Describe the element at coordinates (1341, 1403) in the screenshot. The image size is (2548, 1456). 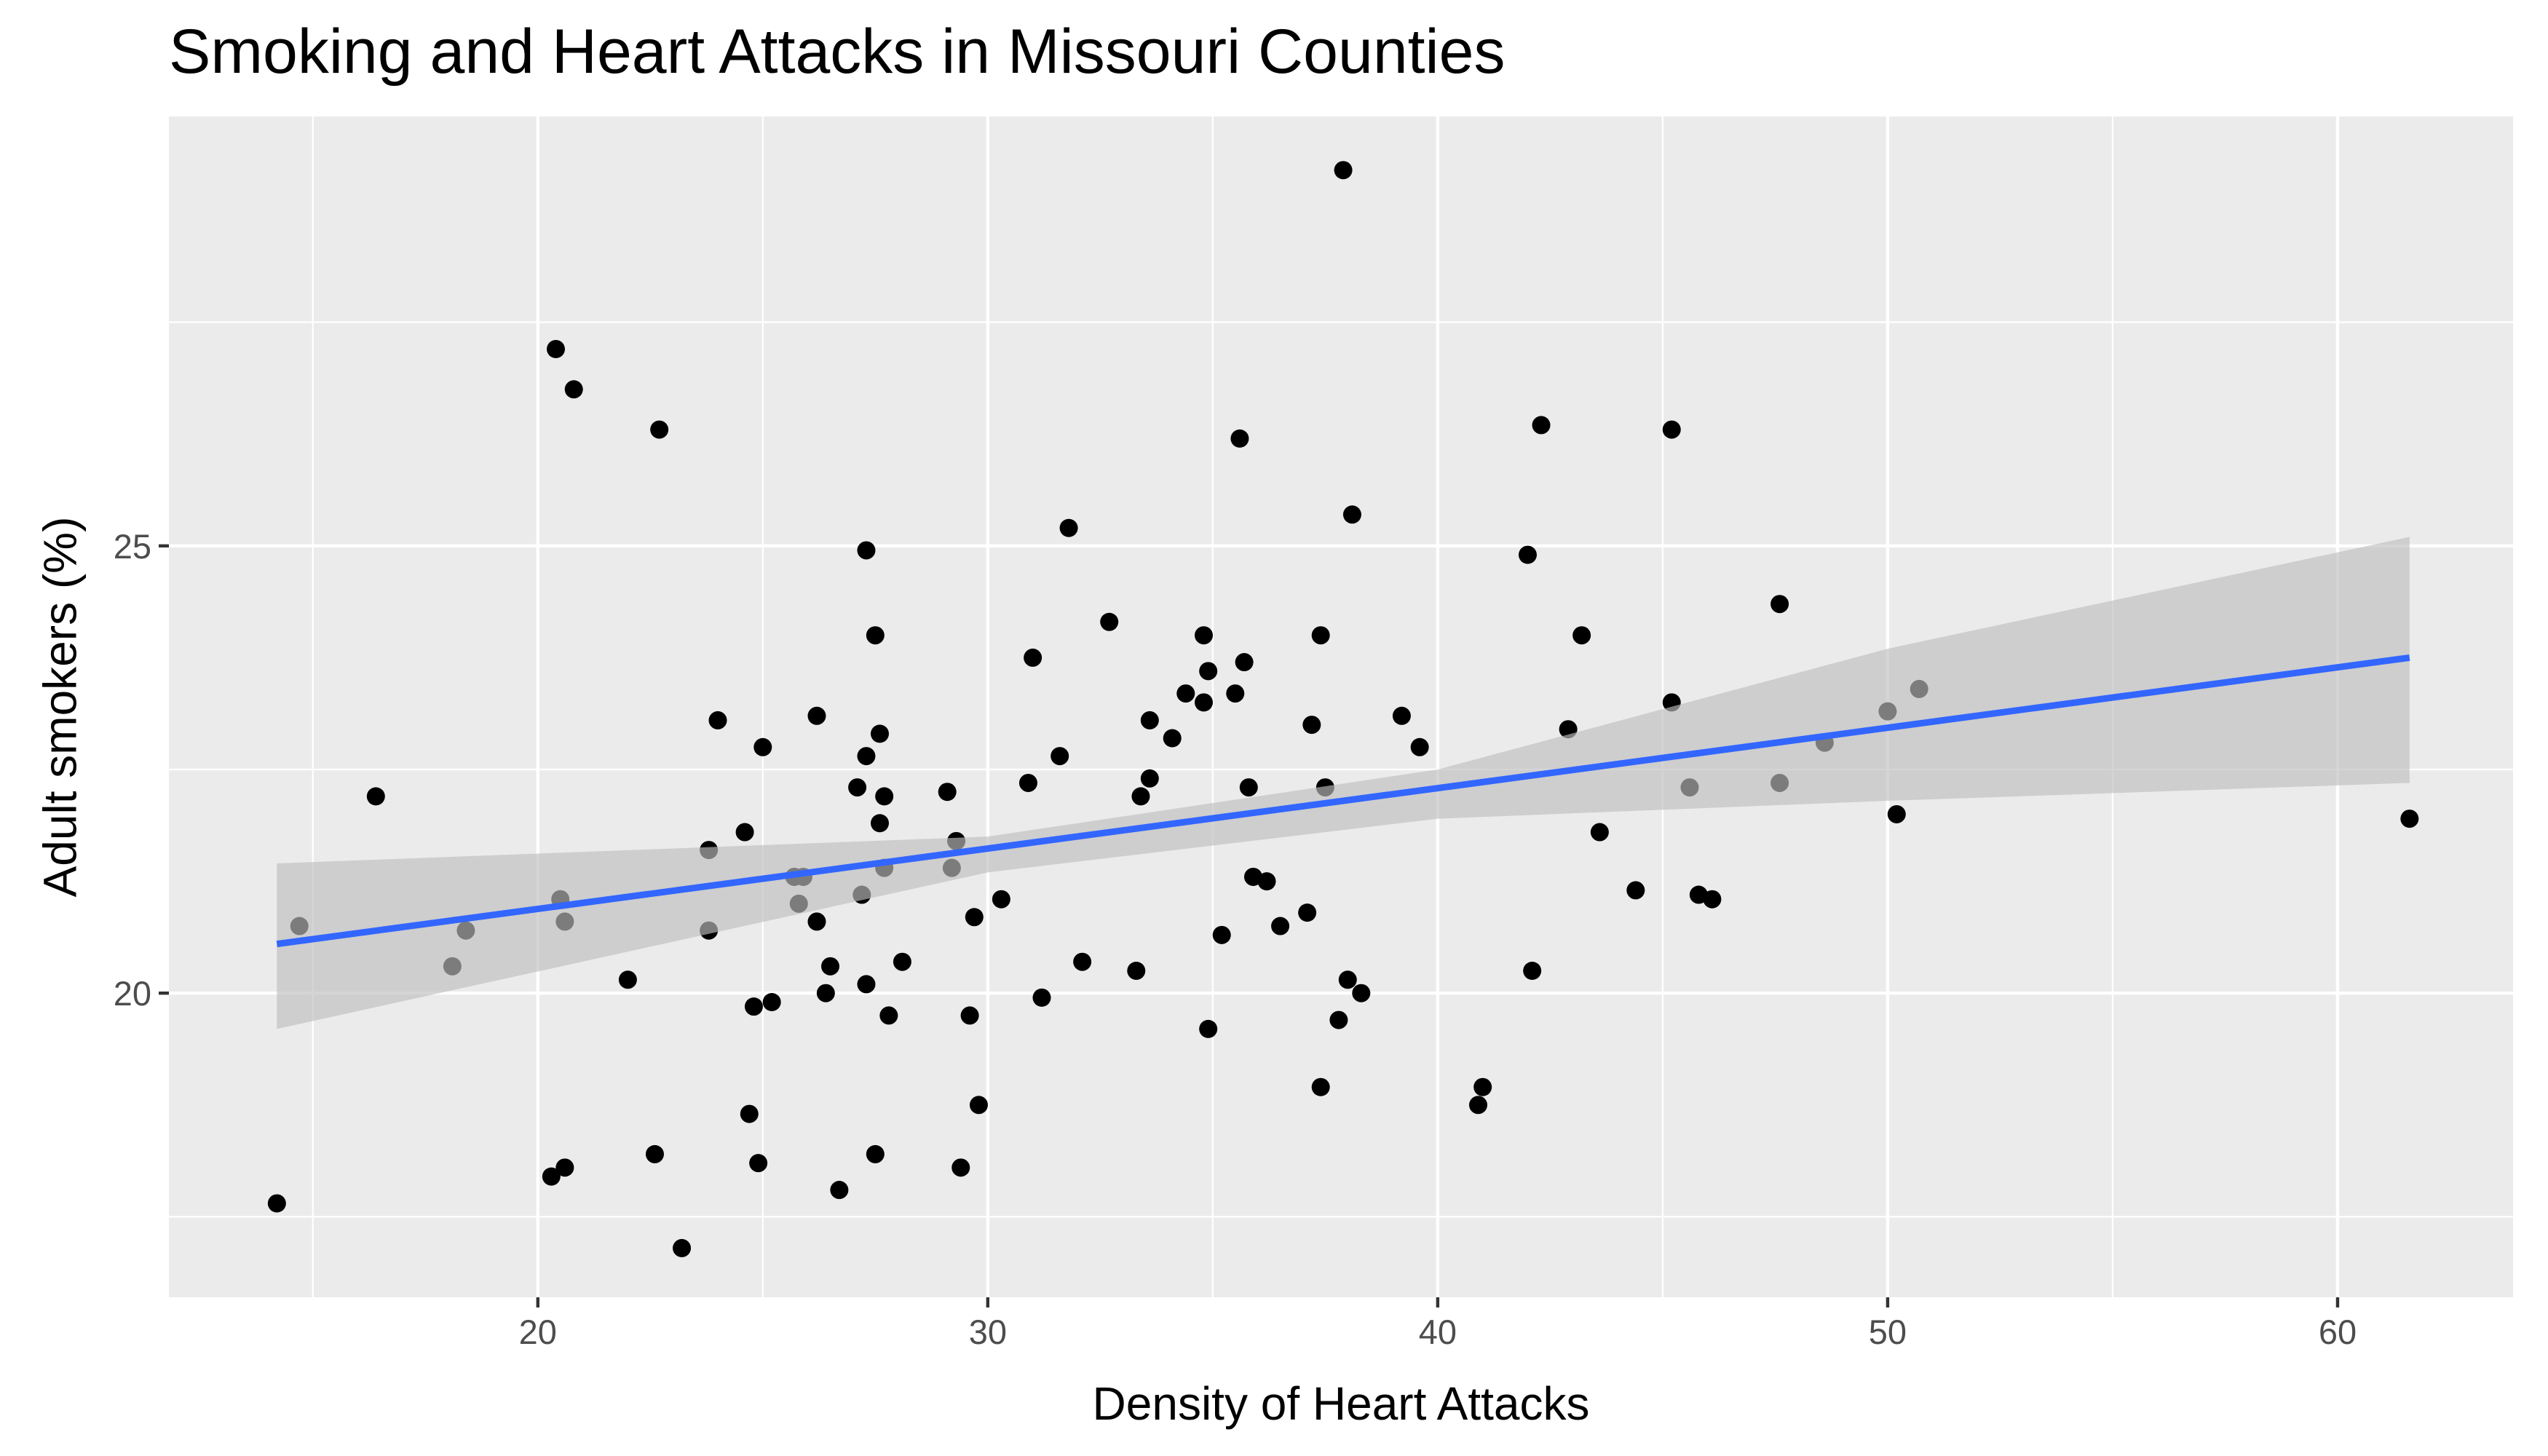
I see `x-axis-title: Density of Heart Attacks` at that location.